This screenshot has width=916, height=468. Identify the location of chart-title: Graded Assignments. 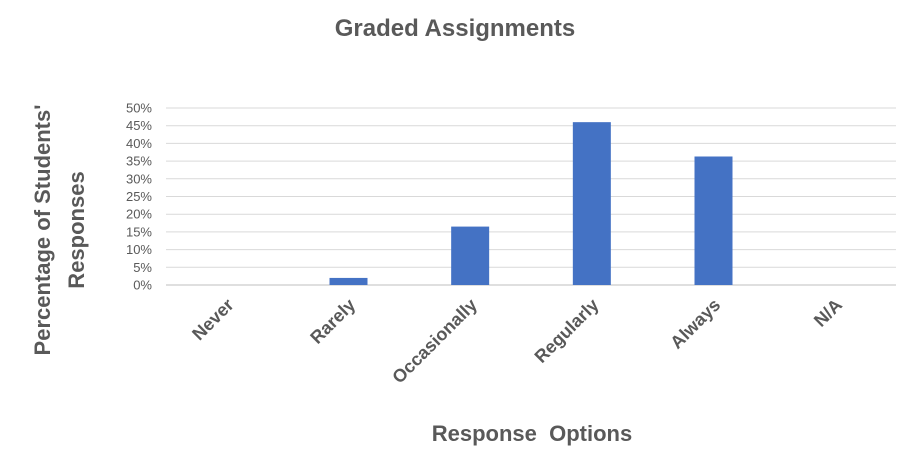
(455, 28).